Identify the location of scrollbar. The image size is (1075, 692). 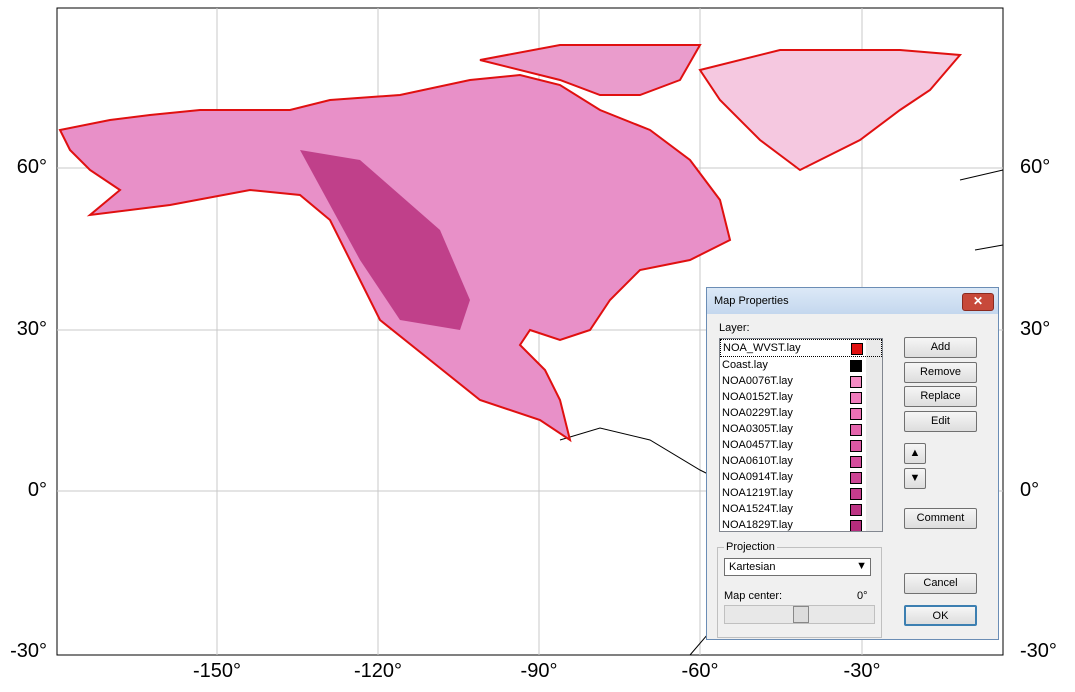
(874, 435).